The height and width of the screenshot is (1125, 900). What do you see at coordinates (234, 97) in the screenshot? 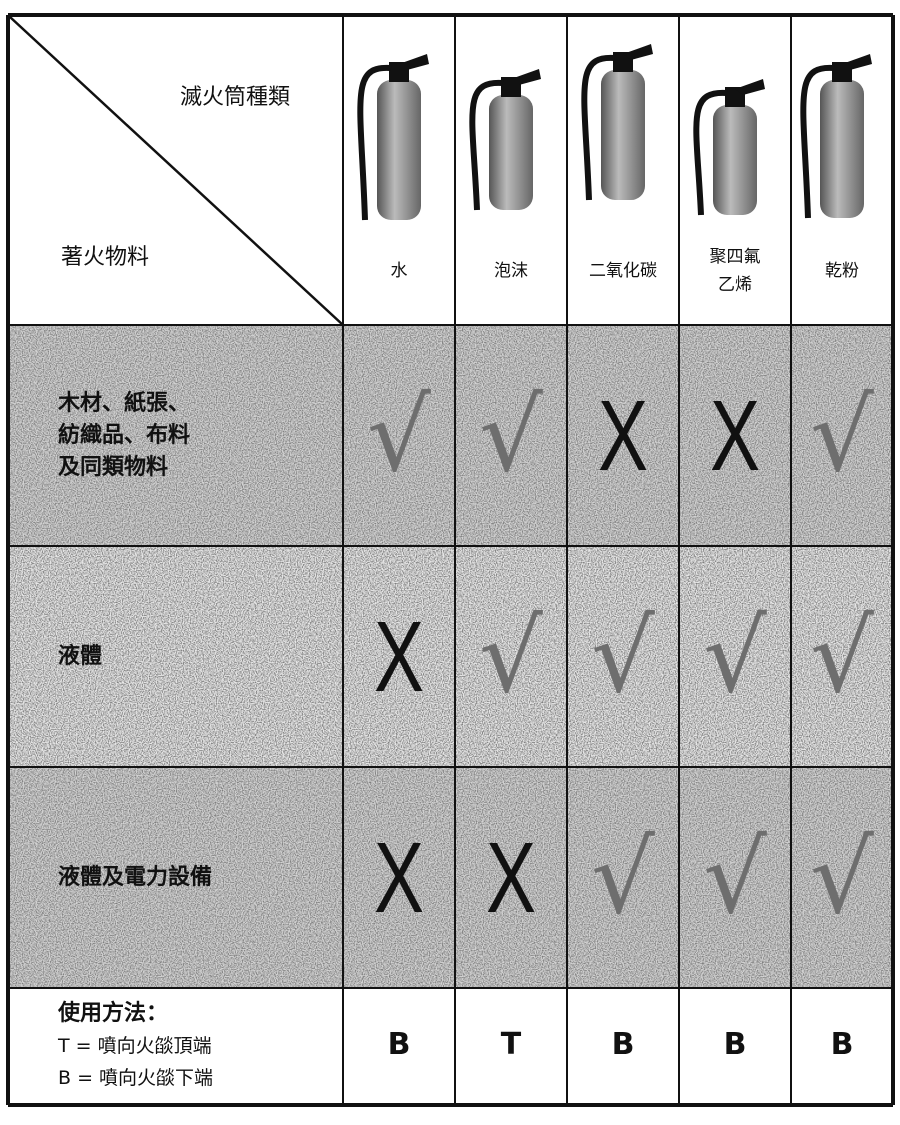
I see `corner-top-label: 滅火筒種類` at bounding box center [234, 97].